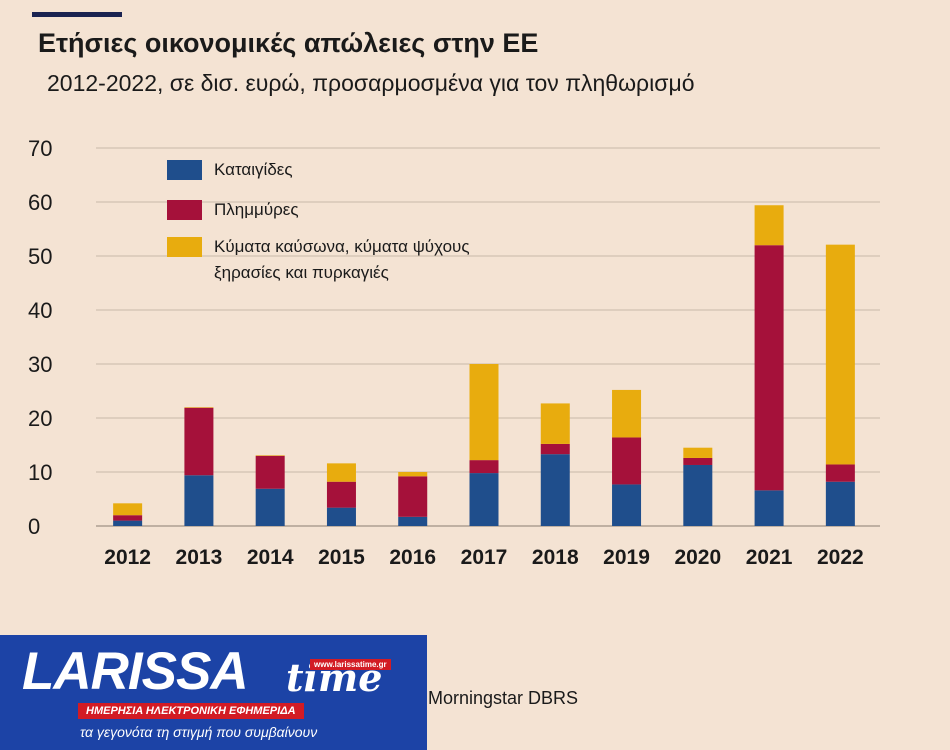 The height and width of the screenshot is (750, 950). Describe the element at coordinates (626, 557) in the screenshot. I see `x-tick-label: 2019` at that location.